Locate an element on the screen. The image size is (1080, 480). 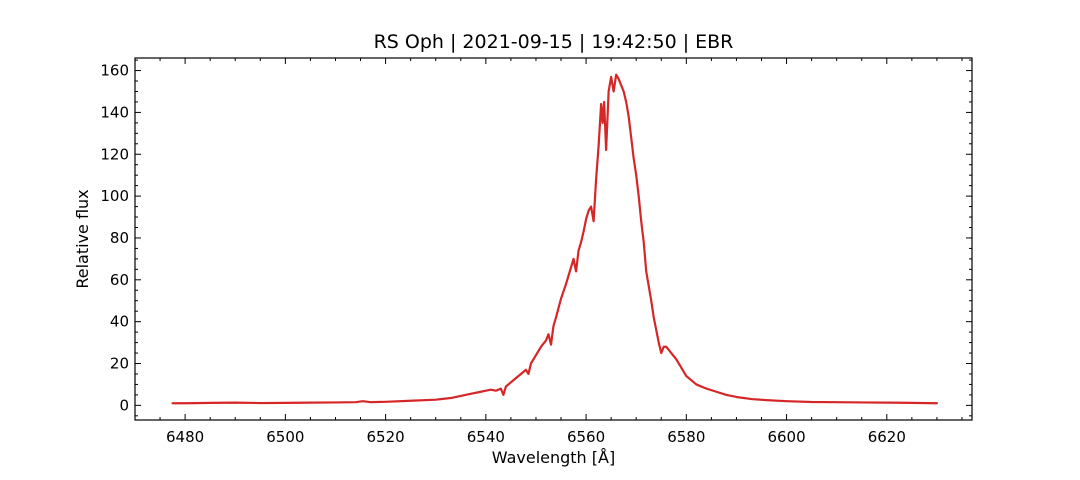
x-tick-label: 6560 is located at coordinates (586, 437).